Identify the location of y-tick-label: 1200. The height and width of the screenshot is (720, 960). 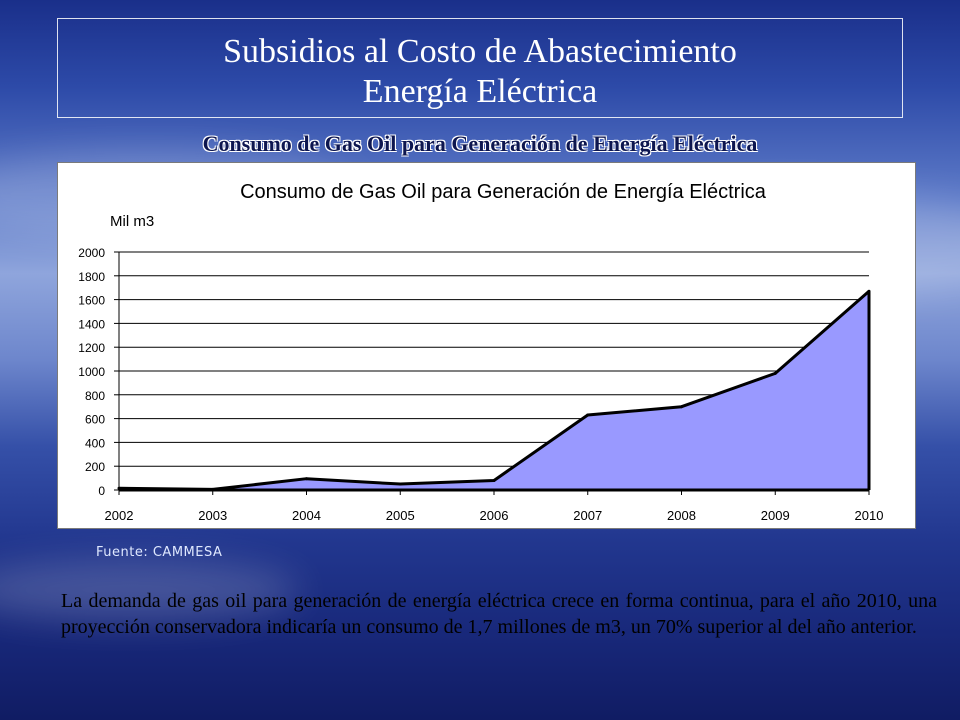
(91, 348).